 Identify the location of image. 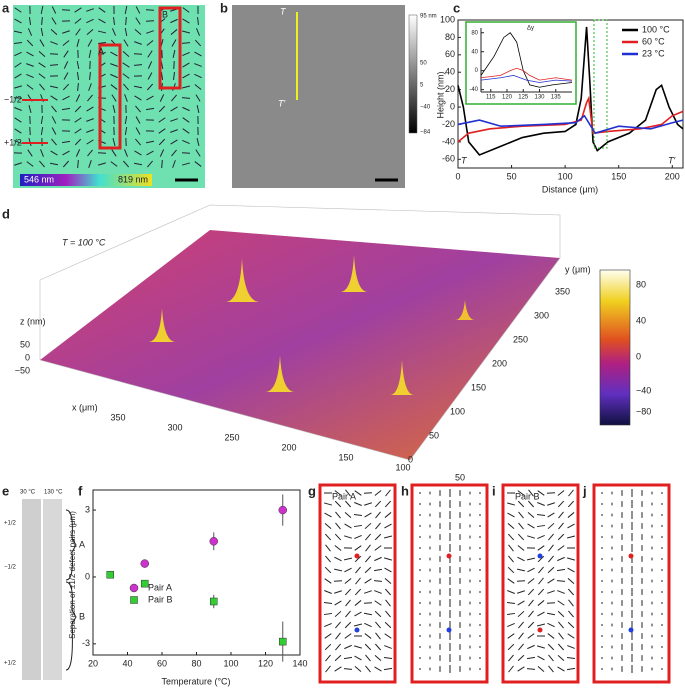
(318, 96).